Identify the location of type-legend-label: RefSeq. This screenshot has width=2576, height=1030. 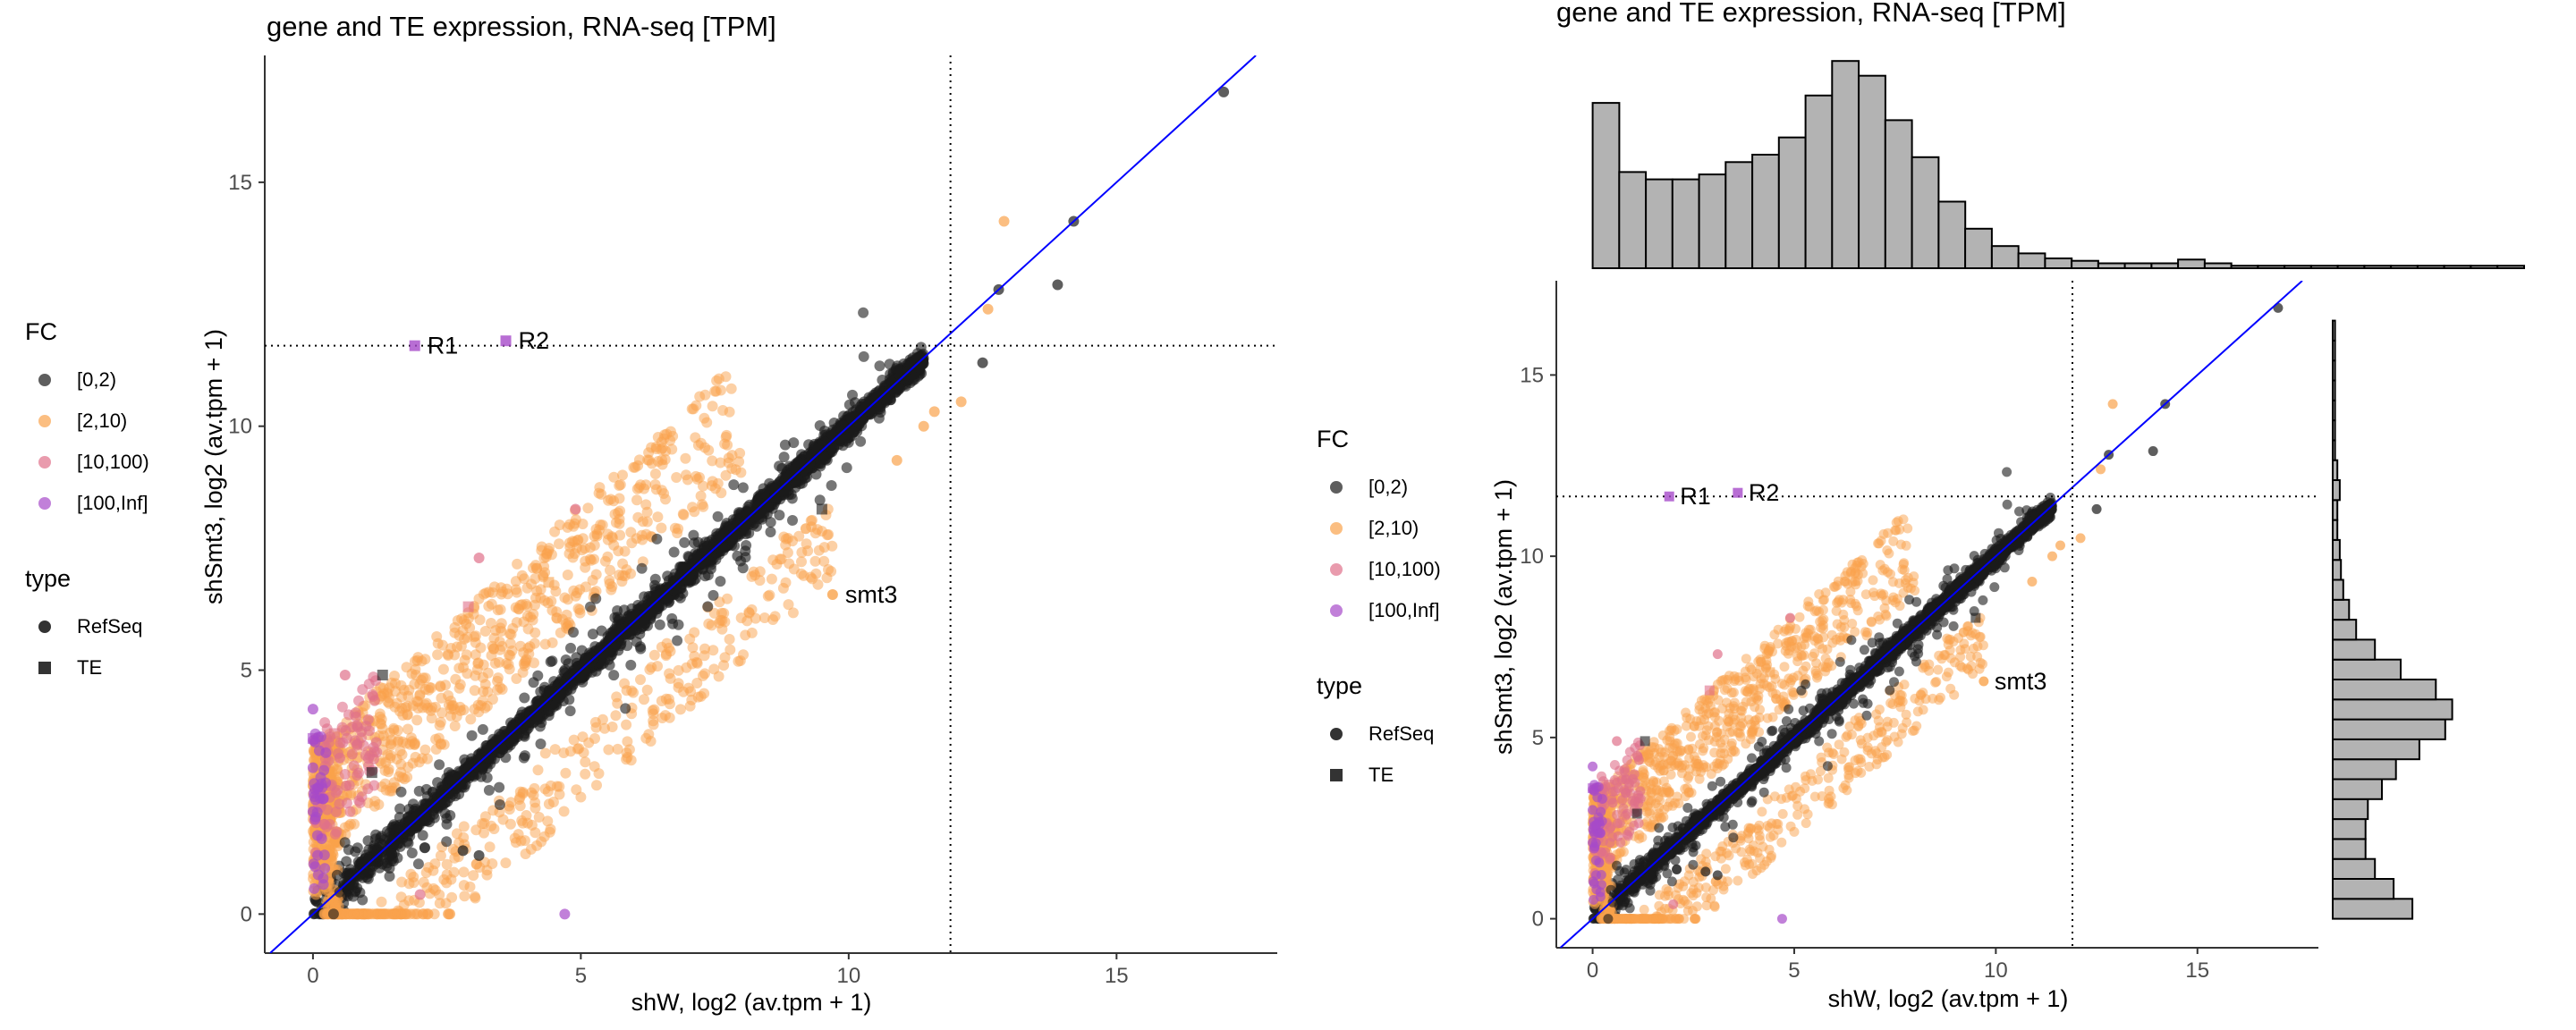
(1401, 733).